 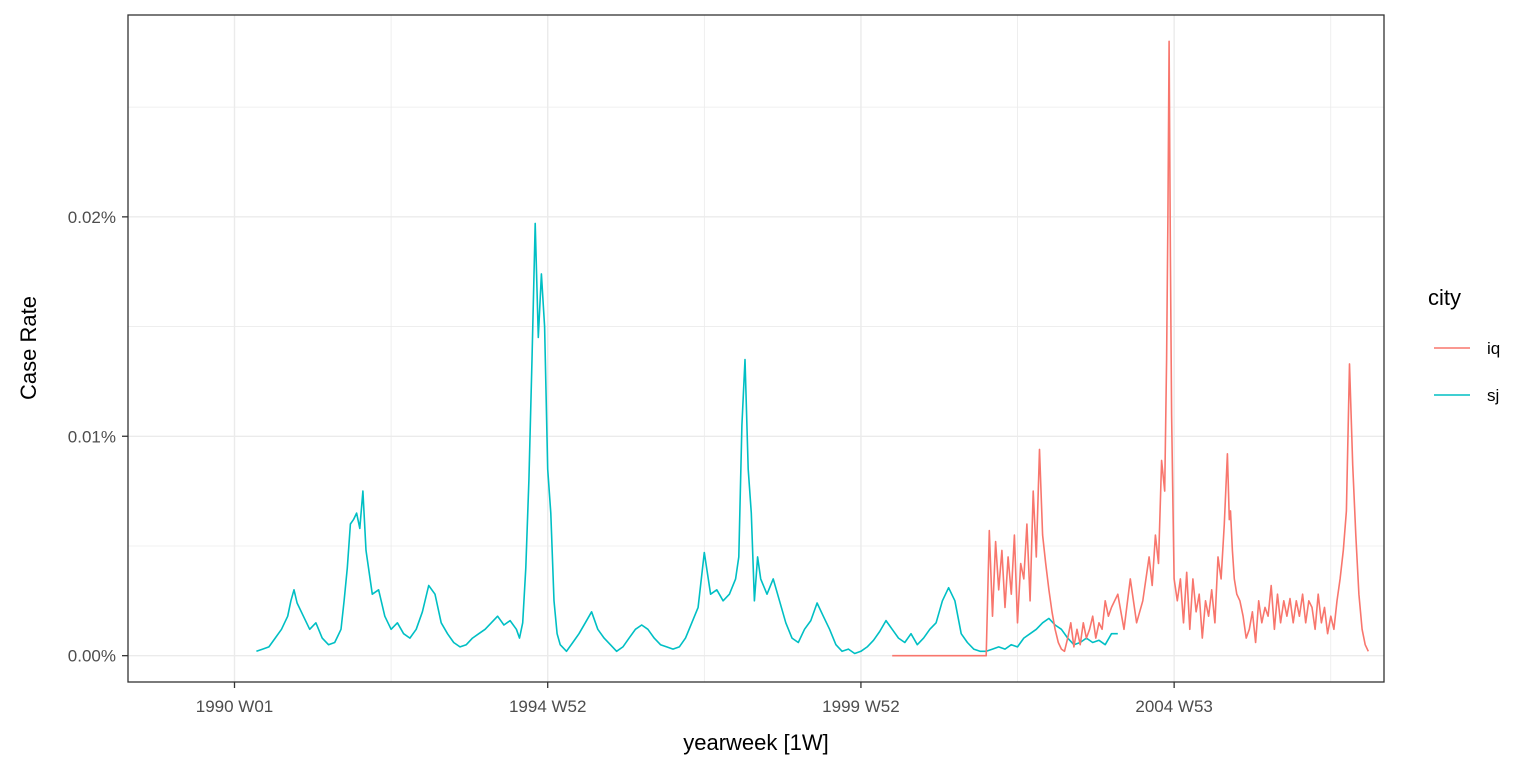 I want to click on x-tick-label: 1999 W52, so click(x=861, y=706).